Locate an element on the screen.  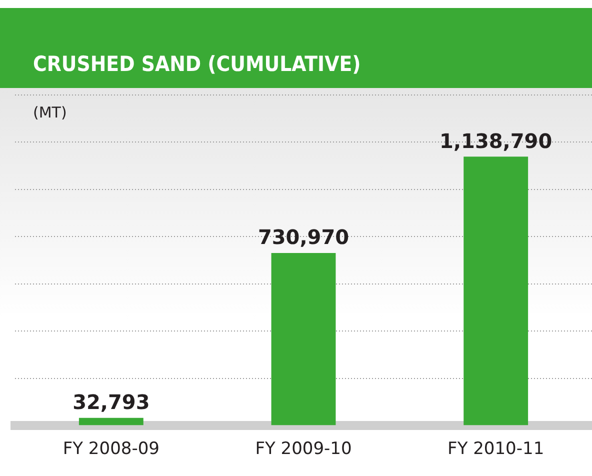
chart-title: CRUSHED SAND (CUMULATIVE) is located at coordinates (197, 64).